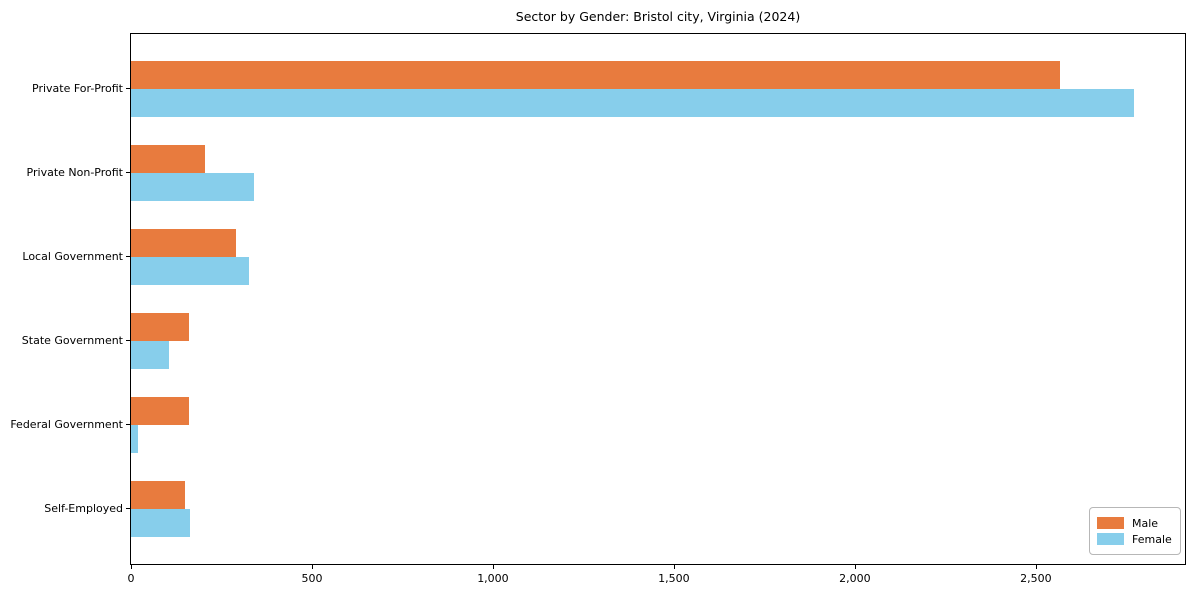  I want to click on legend-item-male: Male, so click(1134, 523).